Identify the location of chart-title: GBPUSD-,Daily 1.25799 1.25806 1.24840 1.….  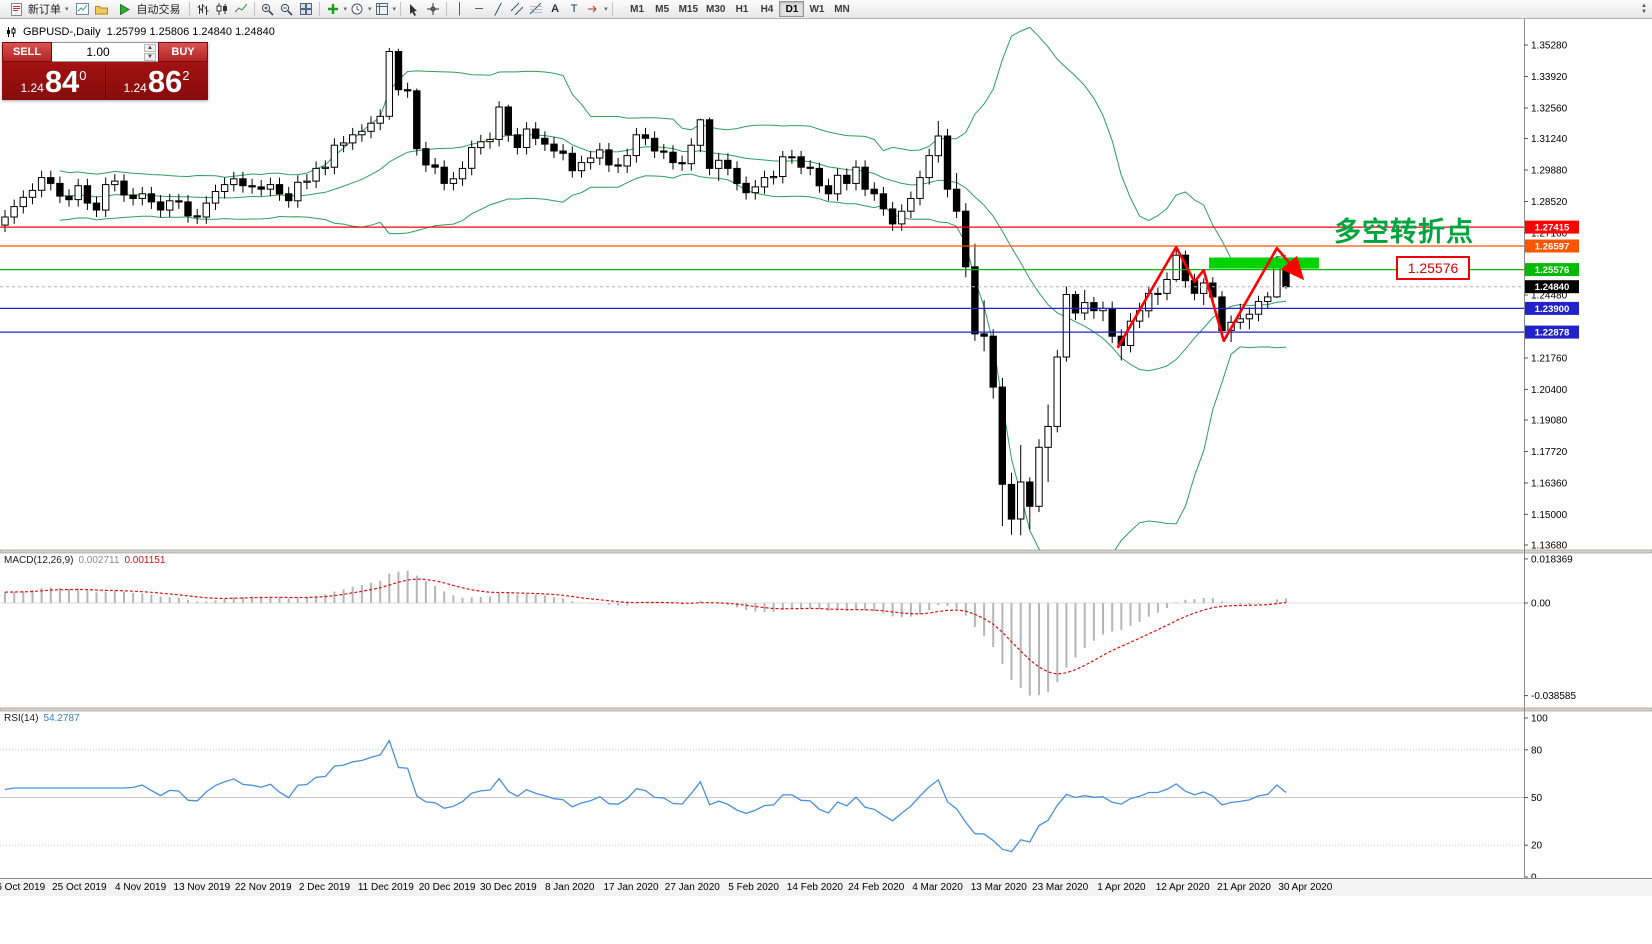
(140, 32).